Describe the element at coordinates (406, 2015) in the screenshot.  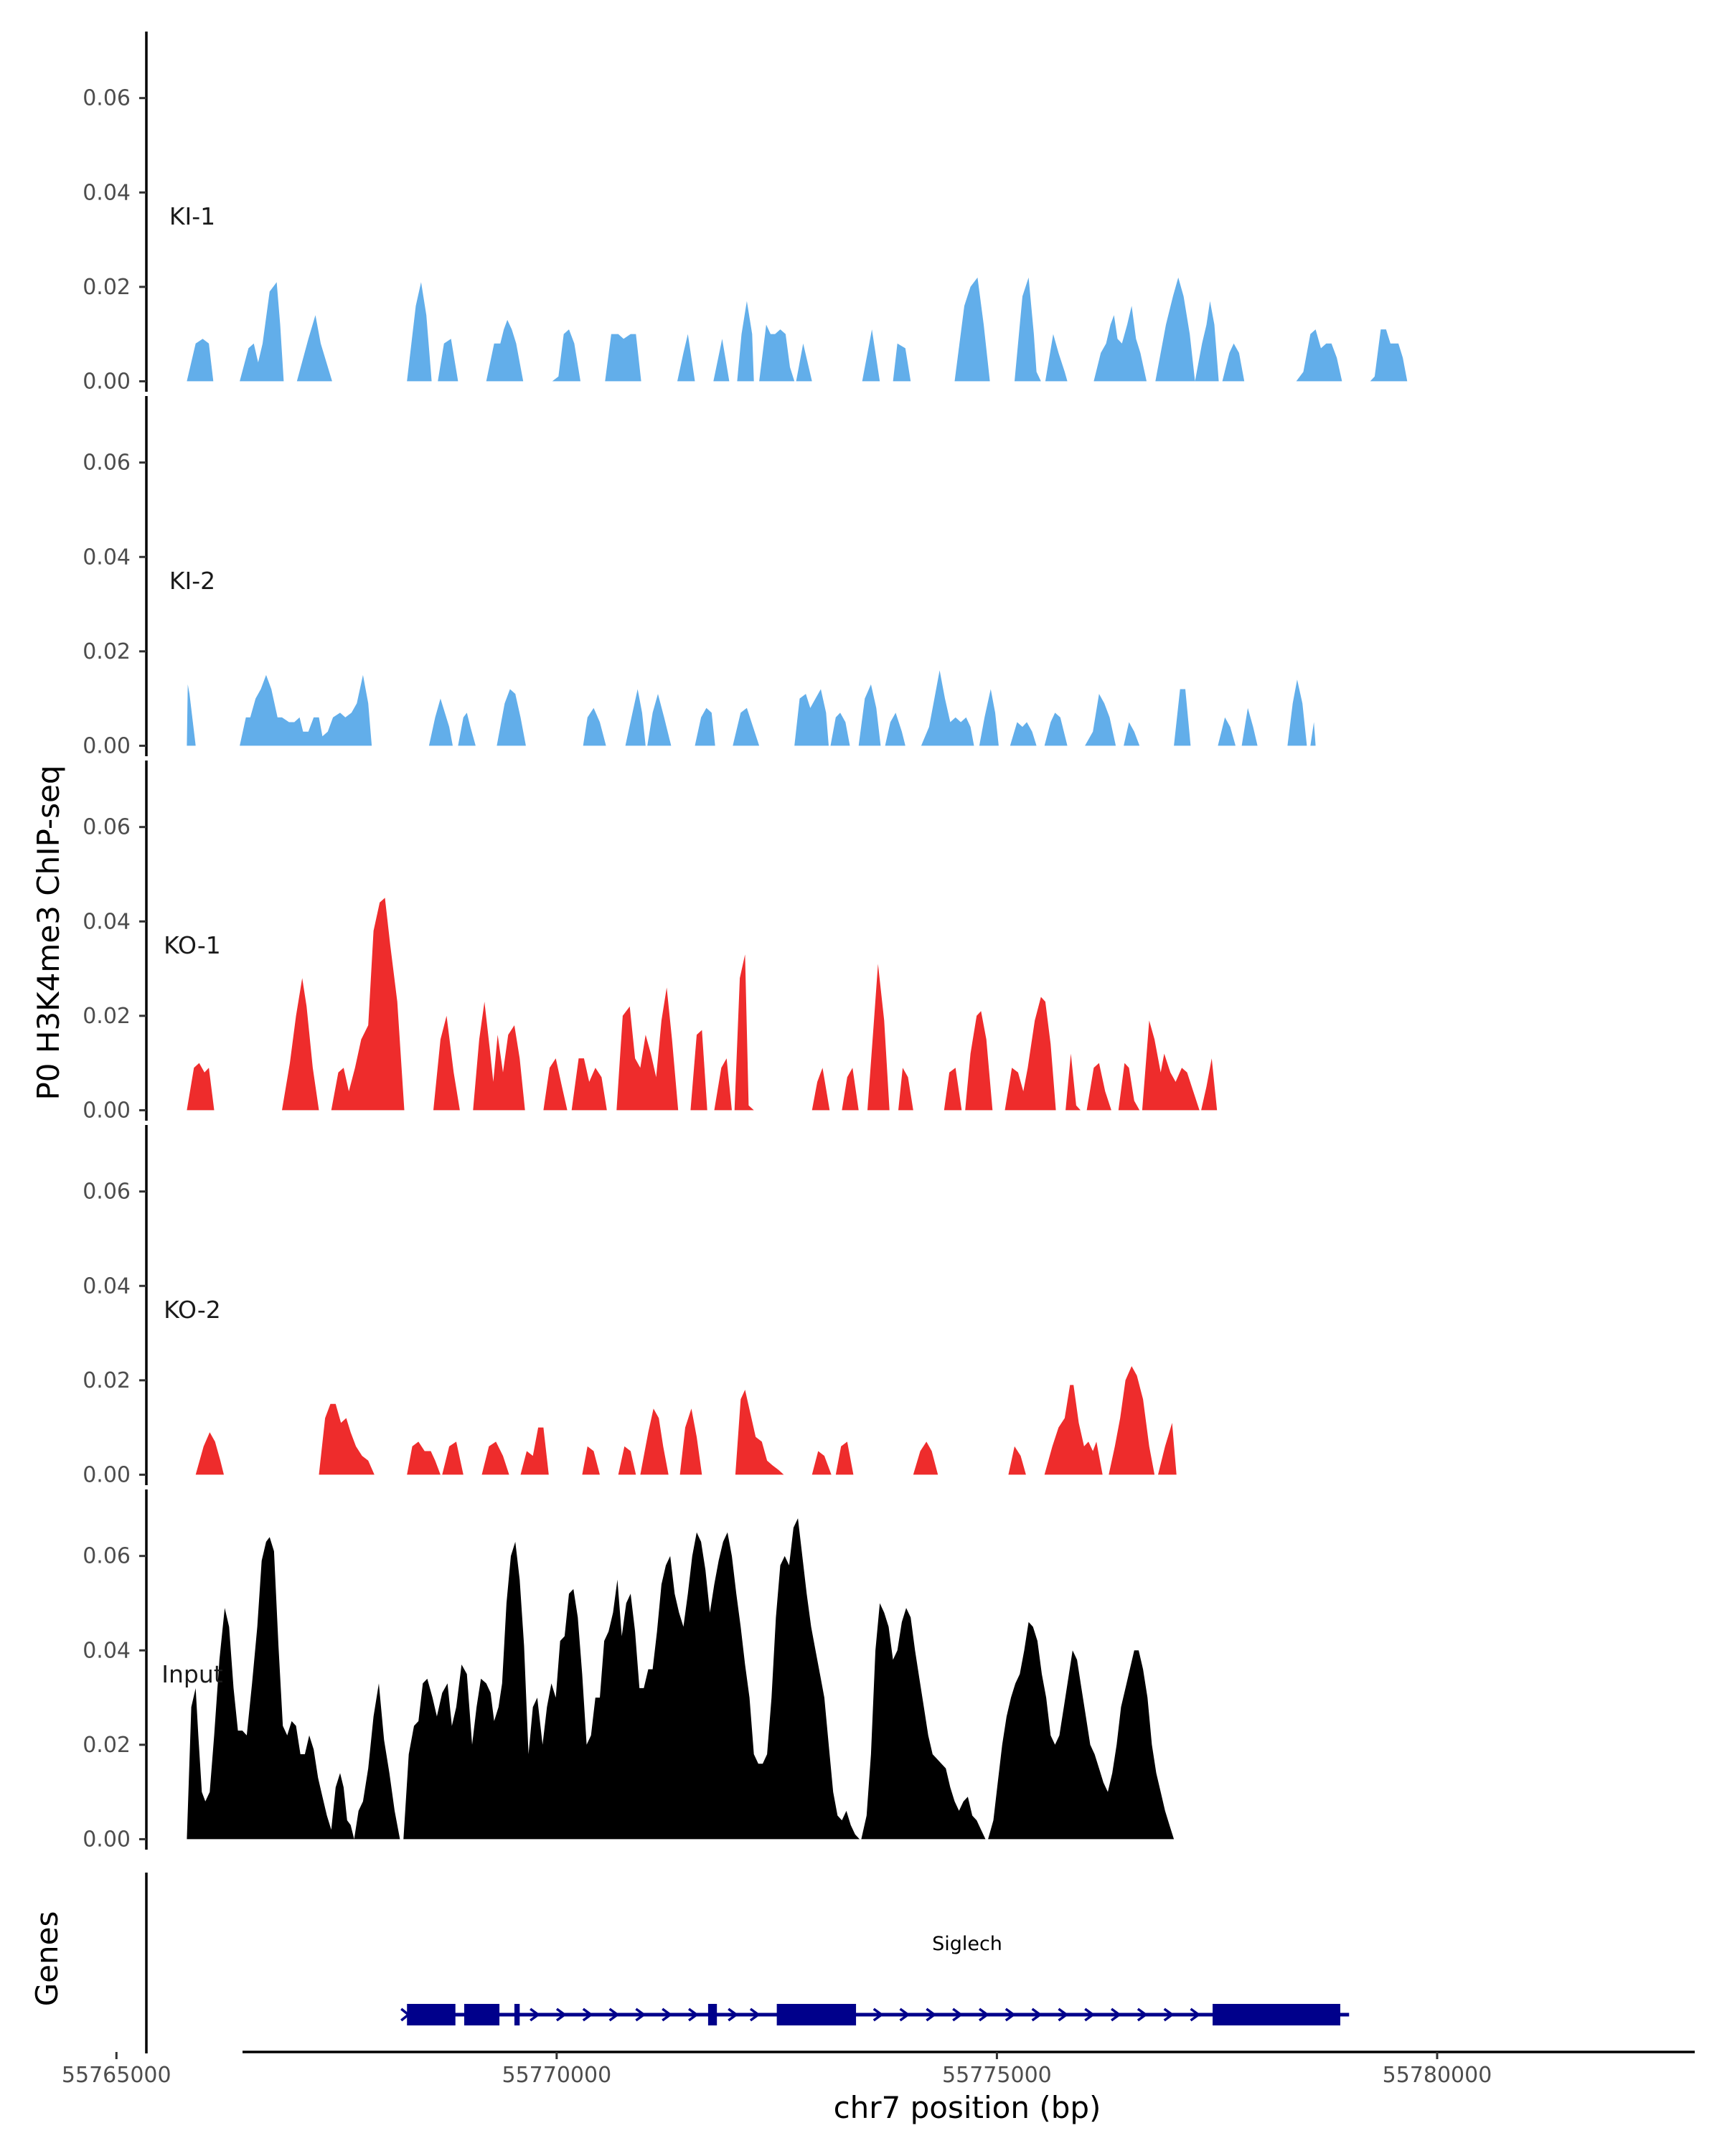
I see `strand-arrow-start` at that location.